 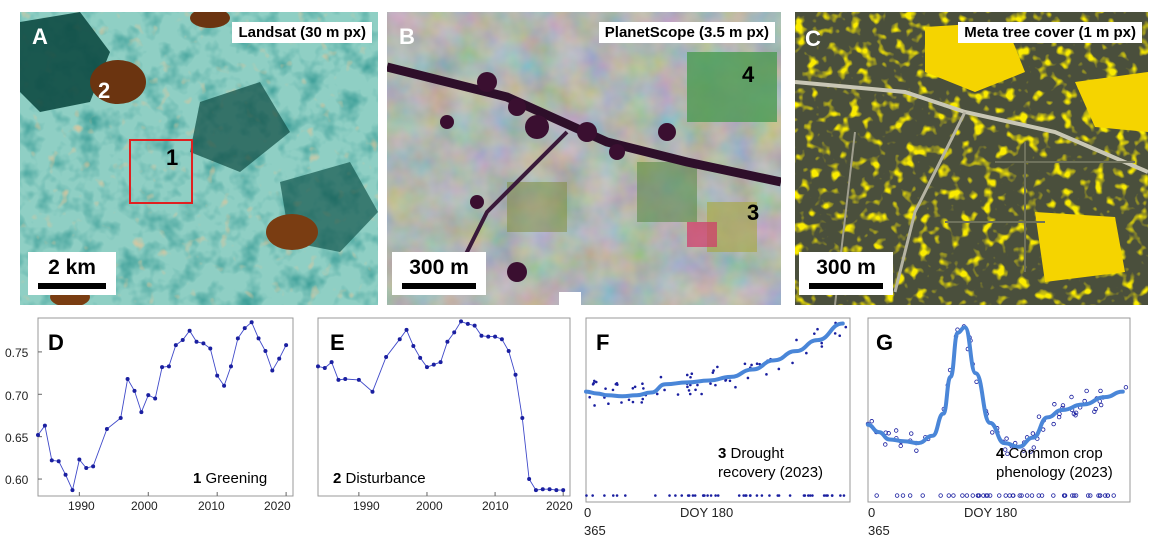 What do you see at coordinates (439, 286) in the screenshot?
I see `scale-line-b` at bounding box center [439, 286].